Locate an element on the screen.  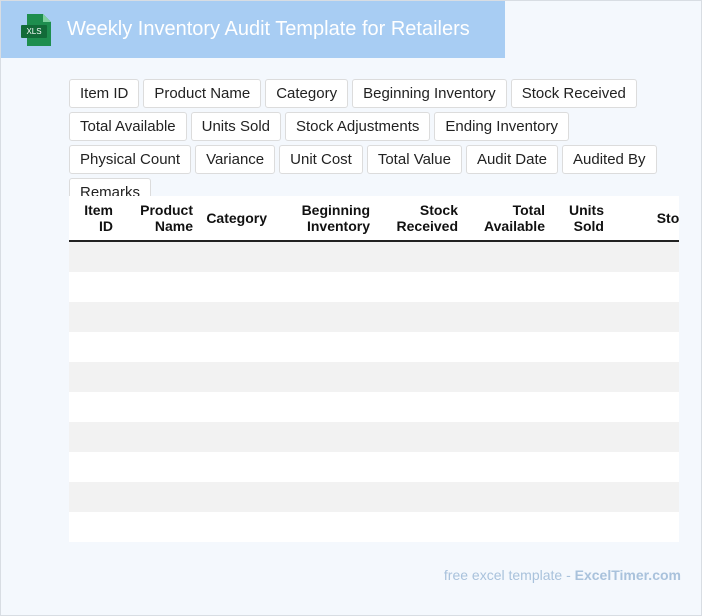
xls-icon: XLS is located at coordinates (36, 30).